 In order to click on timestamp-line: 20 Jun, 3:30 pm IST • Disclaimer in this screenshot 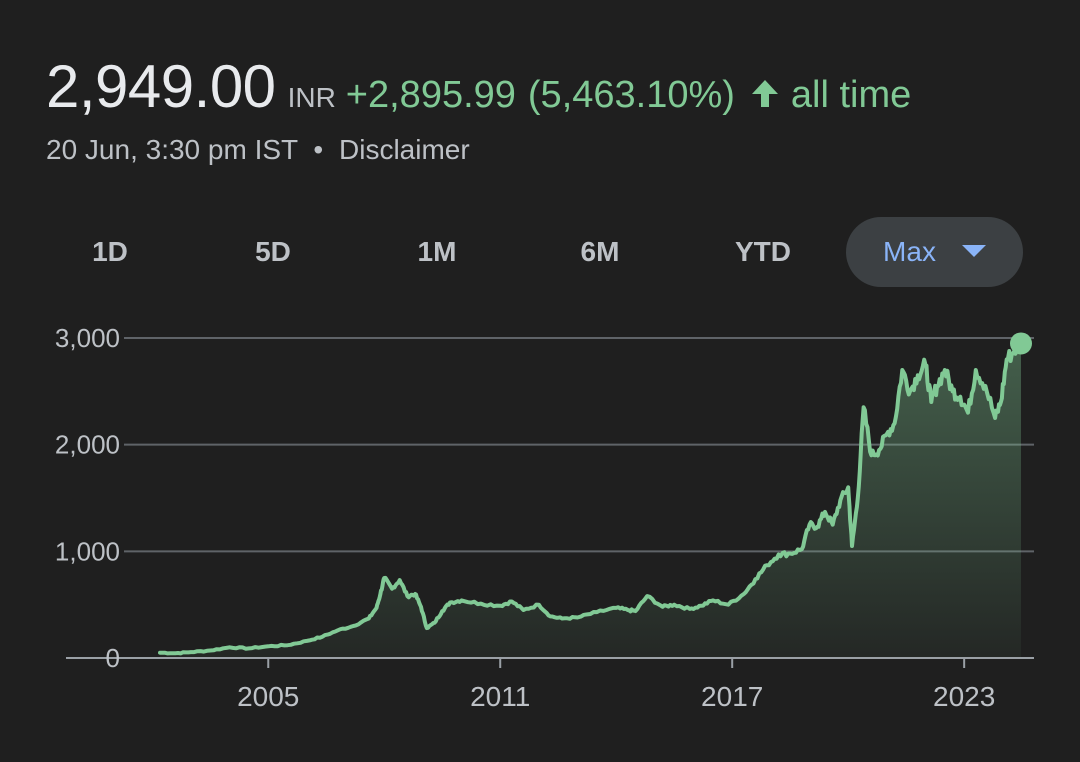, I will do `click(258, 150)`.